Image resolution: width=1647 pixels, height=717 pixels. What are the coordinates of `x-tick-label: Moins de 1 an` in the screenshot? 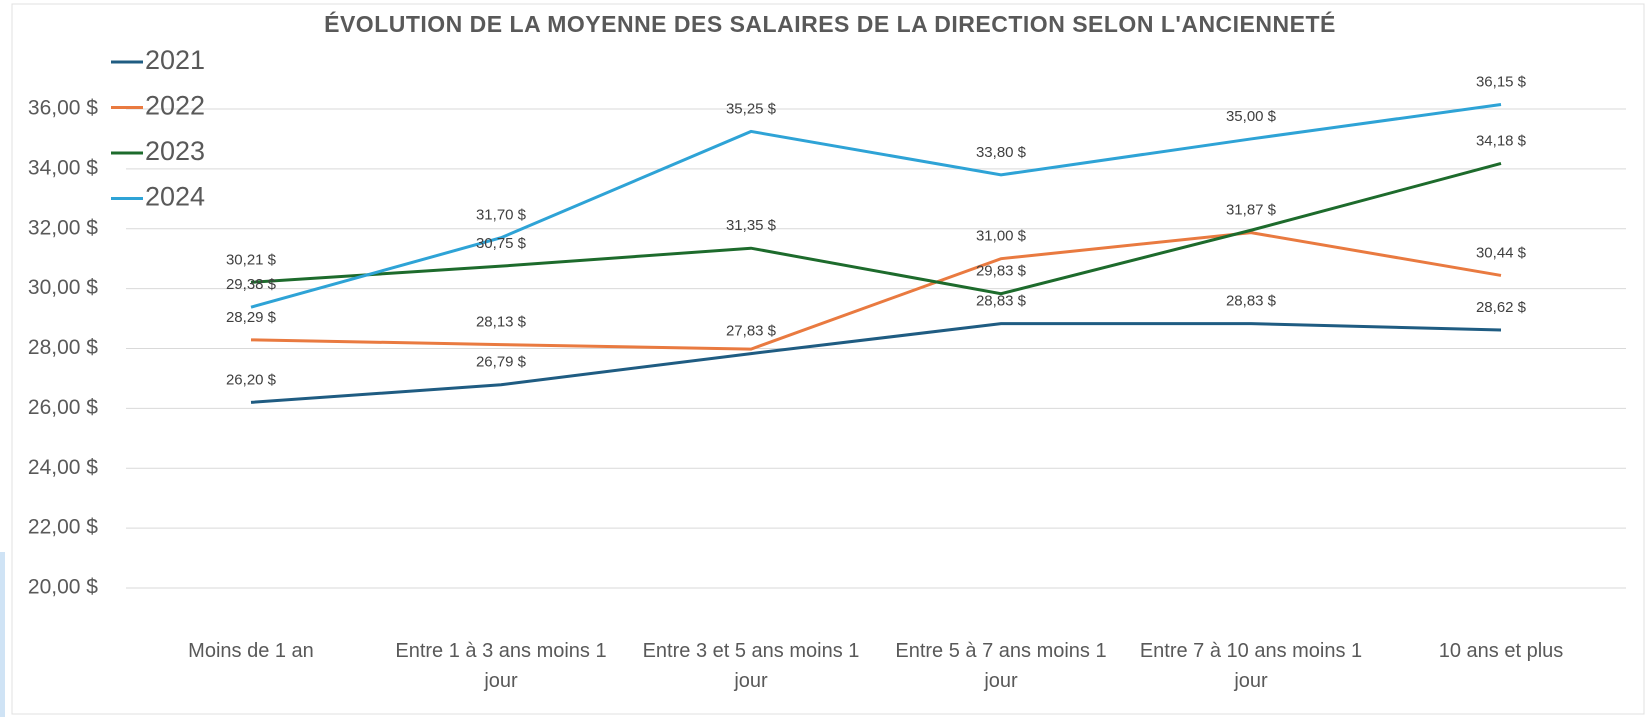 It's located at (251, 651).